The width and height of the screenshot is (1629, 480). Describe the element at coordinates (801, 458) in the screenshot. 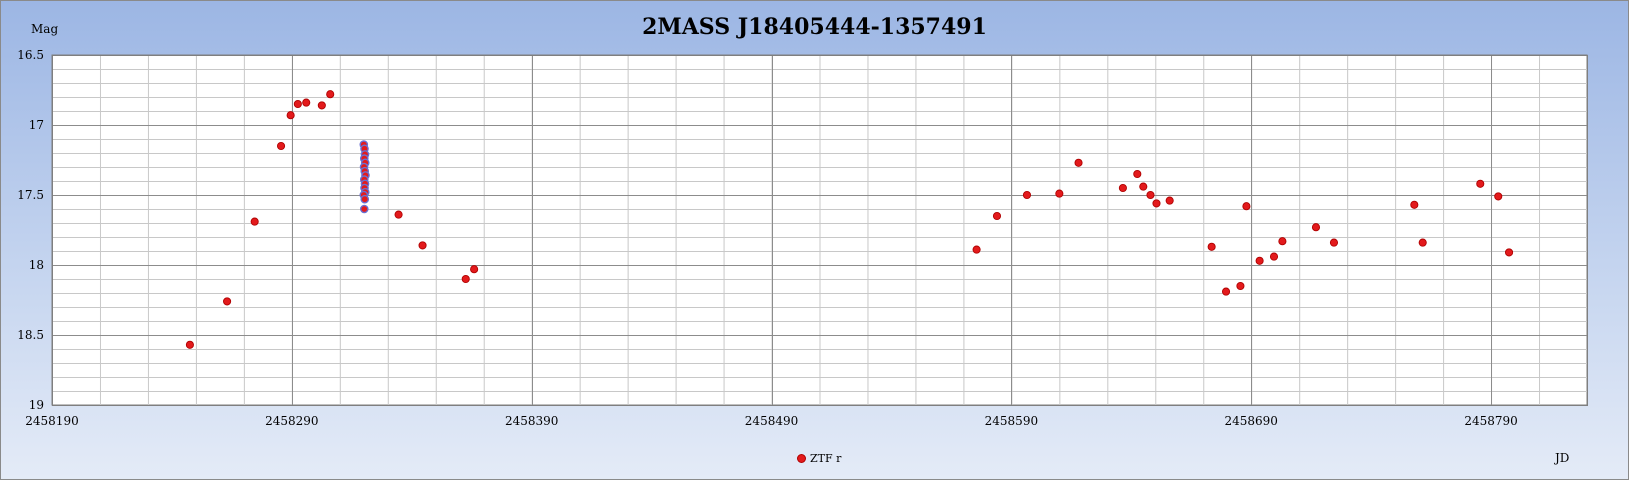

I see `legend-marker` at that location.